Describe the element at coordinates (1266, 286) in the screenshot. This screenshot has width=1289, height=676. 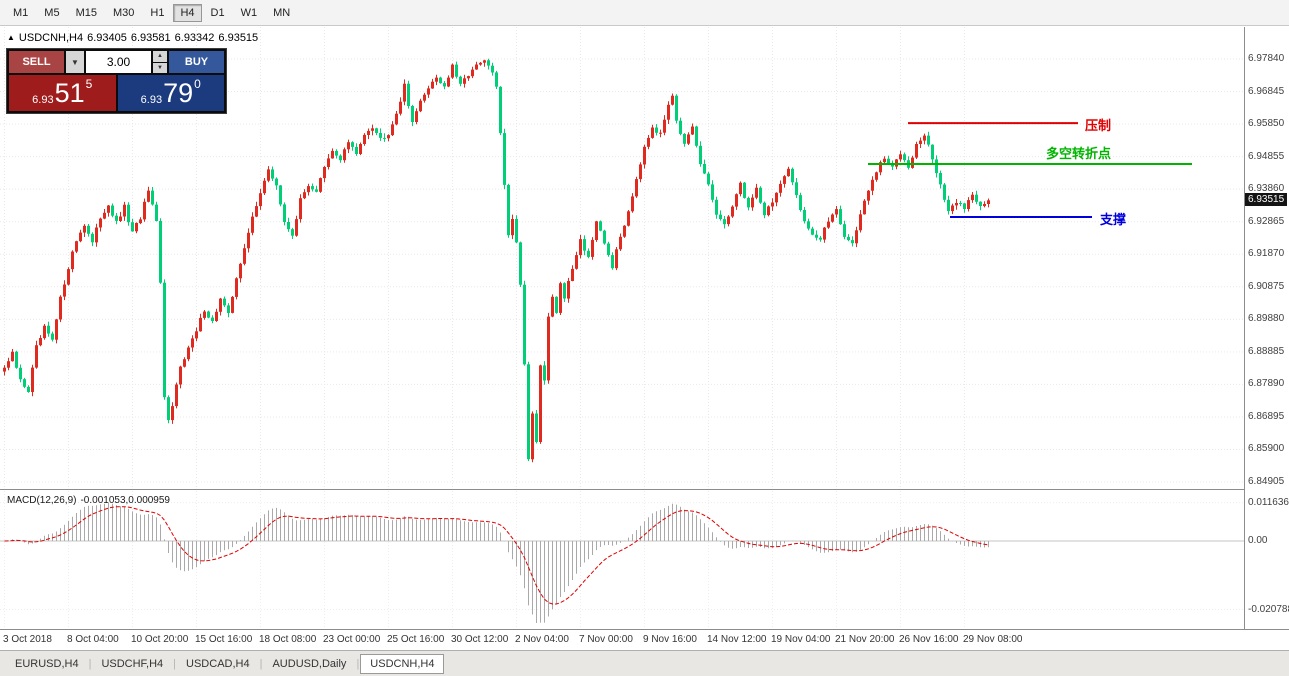
I see `price-axis-label: 6.90875` at that location.